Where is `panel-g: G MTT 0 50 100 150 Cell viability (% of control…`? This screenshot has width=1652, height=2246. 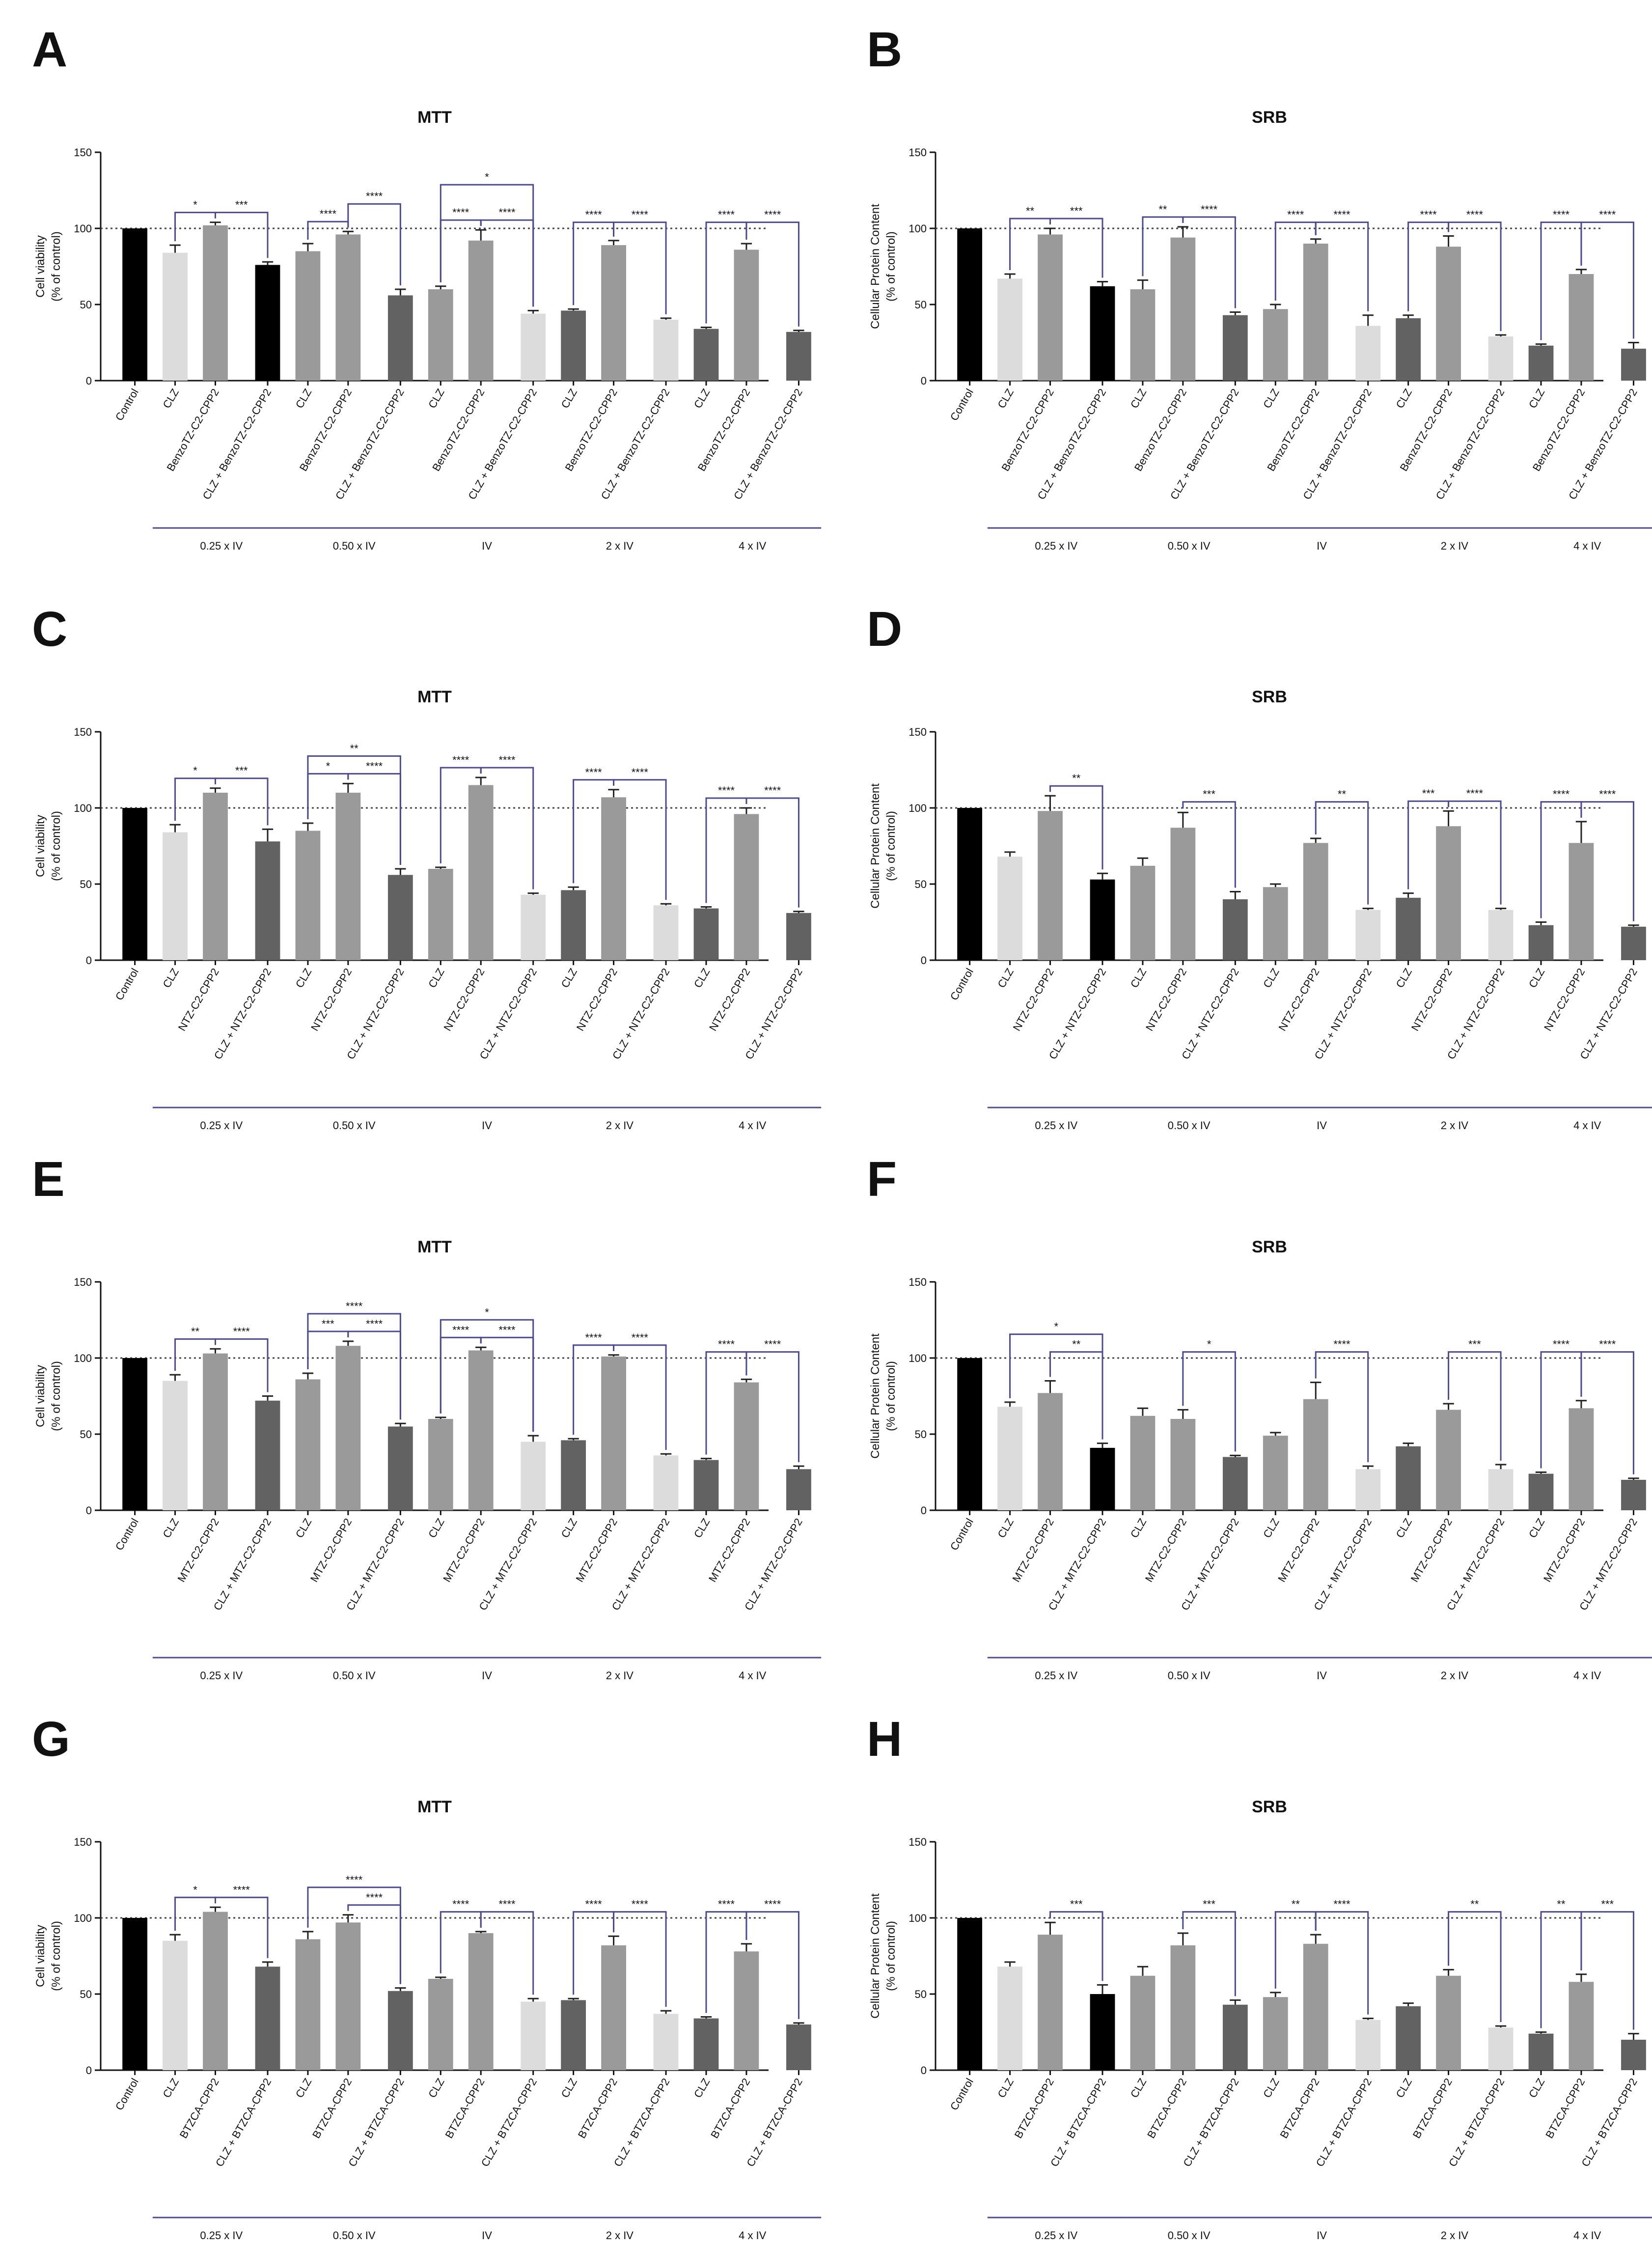 panel-g: G MTT 0 50 100 150 Cell viability (% of control… is located at coordinates (427, 1977).